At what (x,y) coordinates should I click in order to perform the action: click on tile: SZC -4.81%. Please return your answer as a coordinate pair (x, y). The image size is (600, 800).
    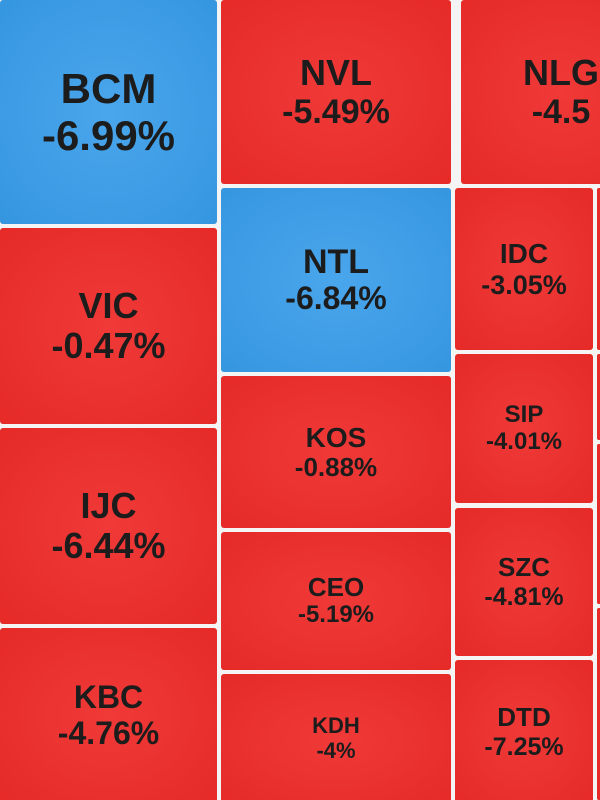
    Looking at the image, I should click on (524, 582).